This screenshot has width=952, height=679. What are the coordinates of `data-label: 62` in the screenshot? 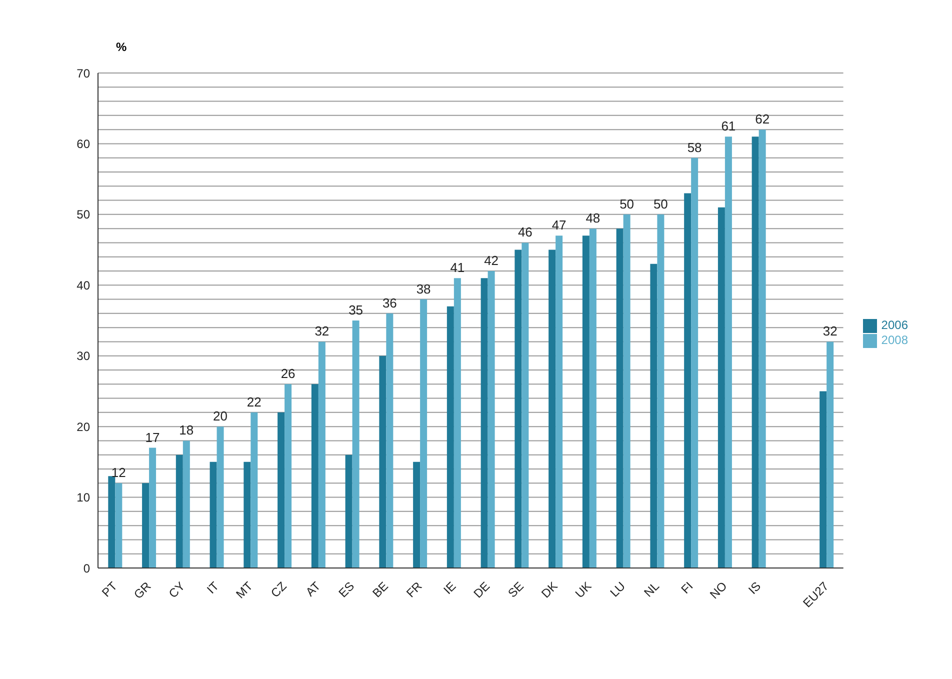 It's located at (762, 119).